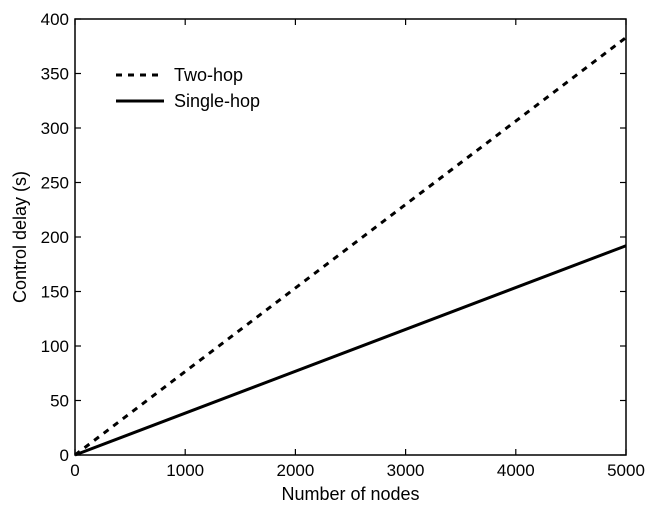 This screenshot has height=510, width=652. Describe the element at coordinates (59, 401) in the screenshot. I see `y-tick-label-1: 50` at that location.